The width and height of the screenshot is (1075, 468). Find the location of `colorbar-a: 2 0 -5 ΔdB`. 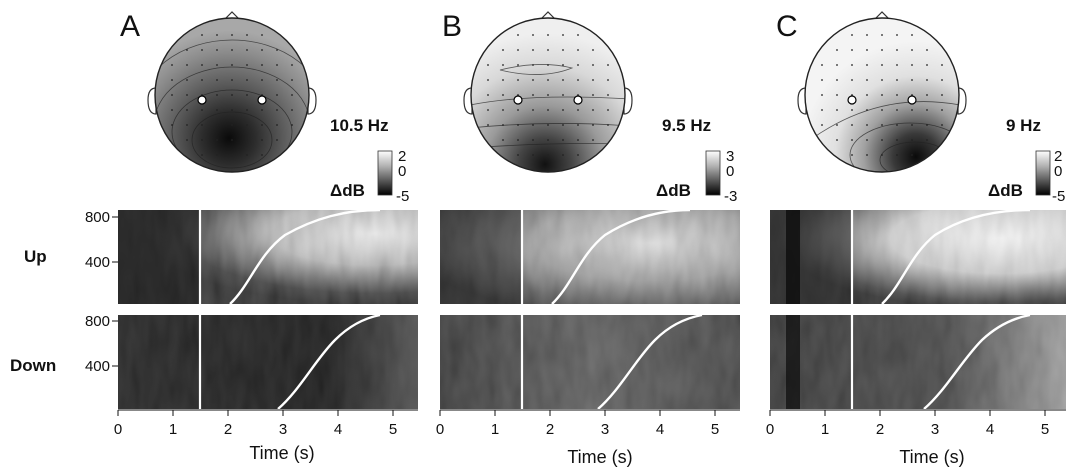

colorbar-a: 2 0 -5 ΔdB is located at coordinates (369, 176).